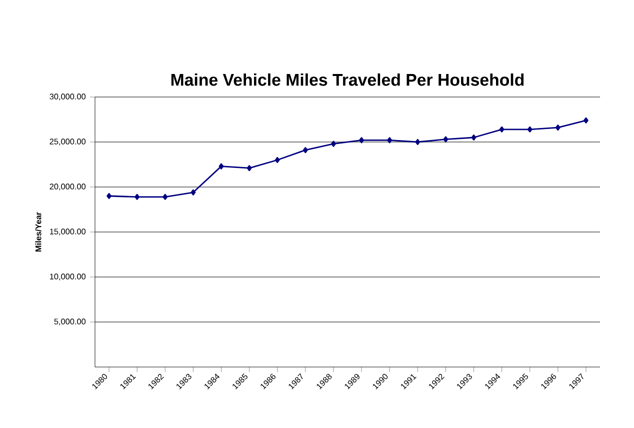 The width and height of the screenshot is (634, 428). What do you see at coordinates (38, 232) in the screenshot?
I see `y-axis-title: Miles/Year` at bounding box center [38, 232].